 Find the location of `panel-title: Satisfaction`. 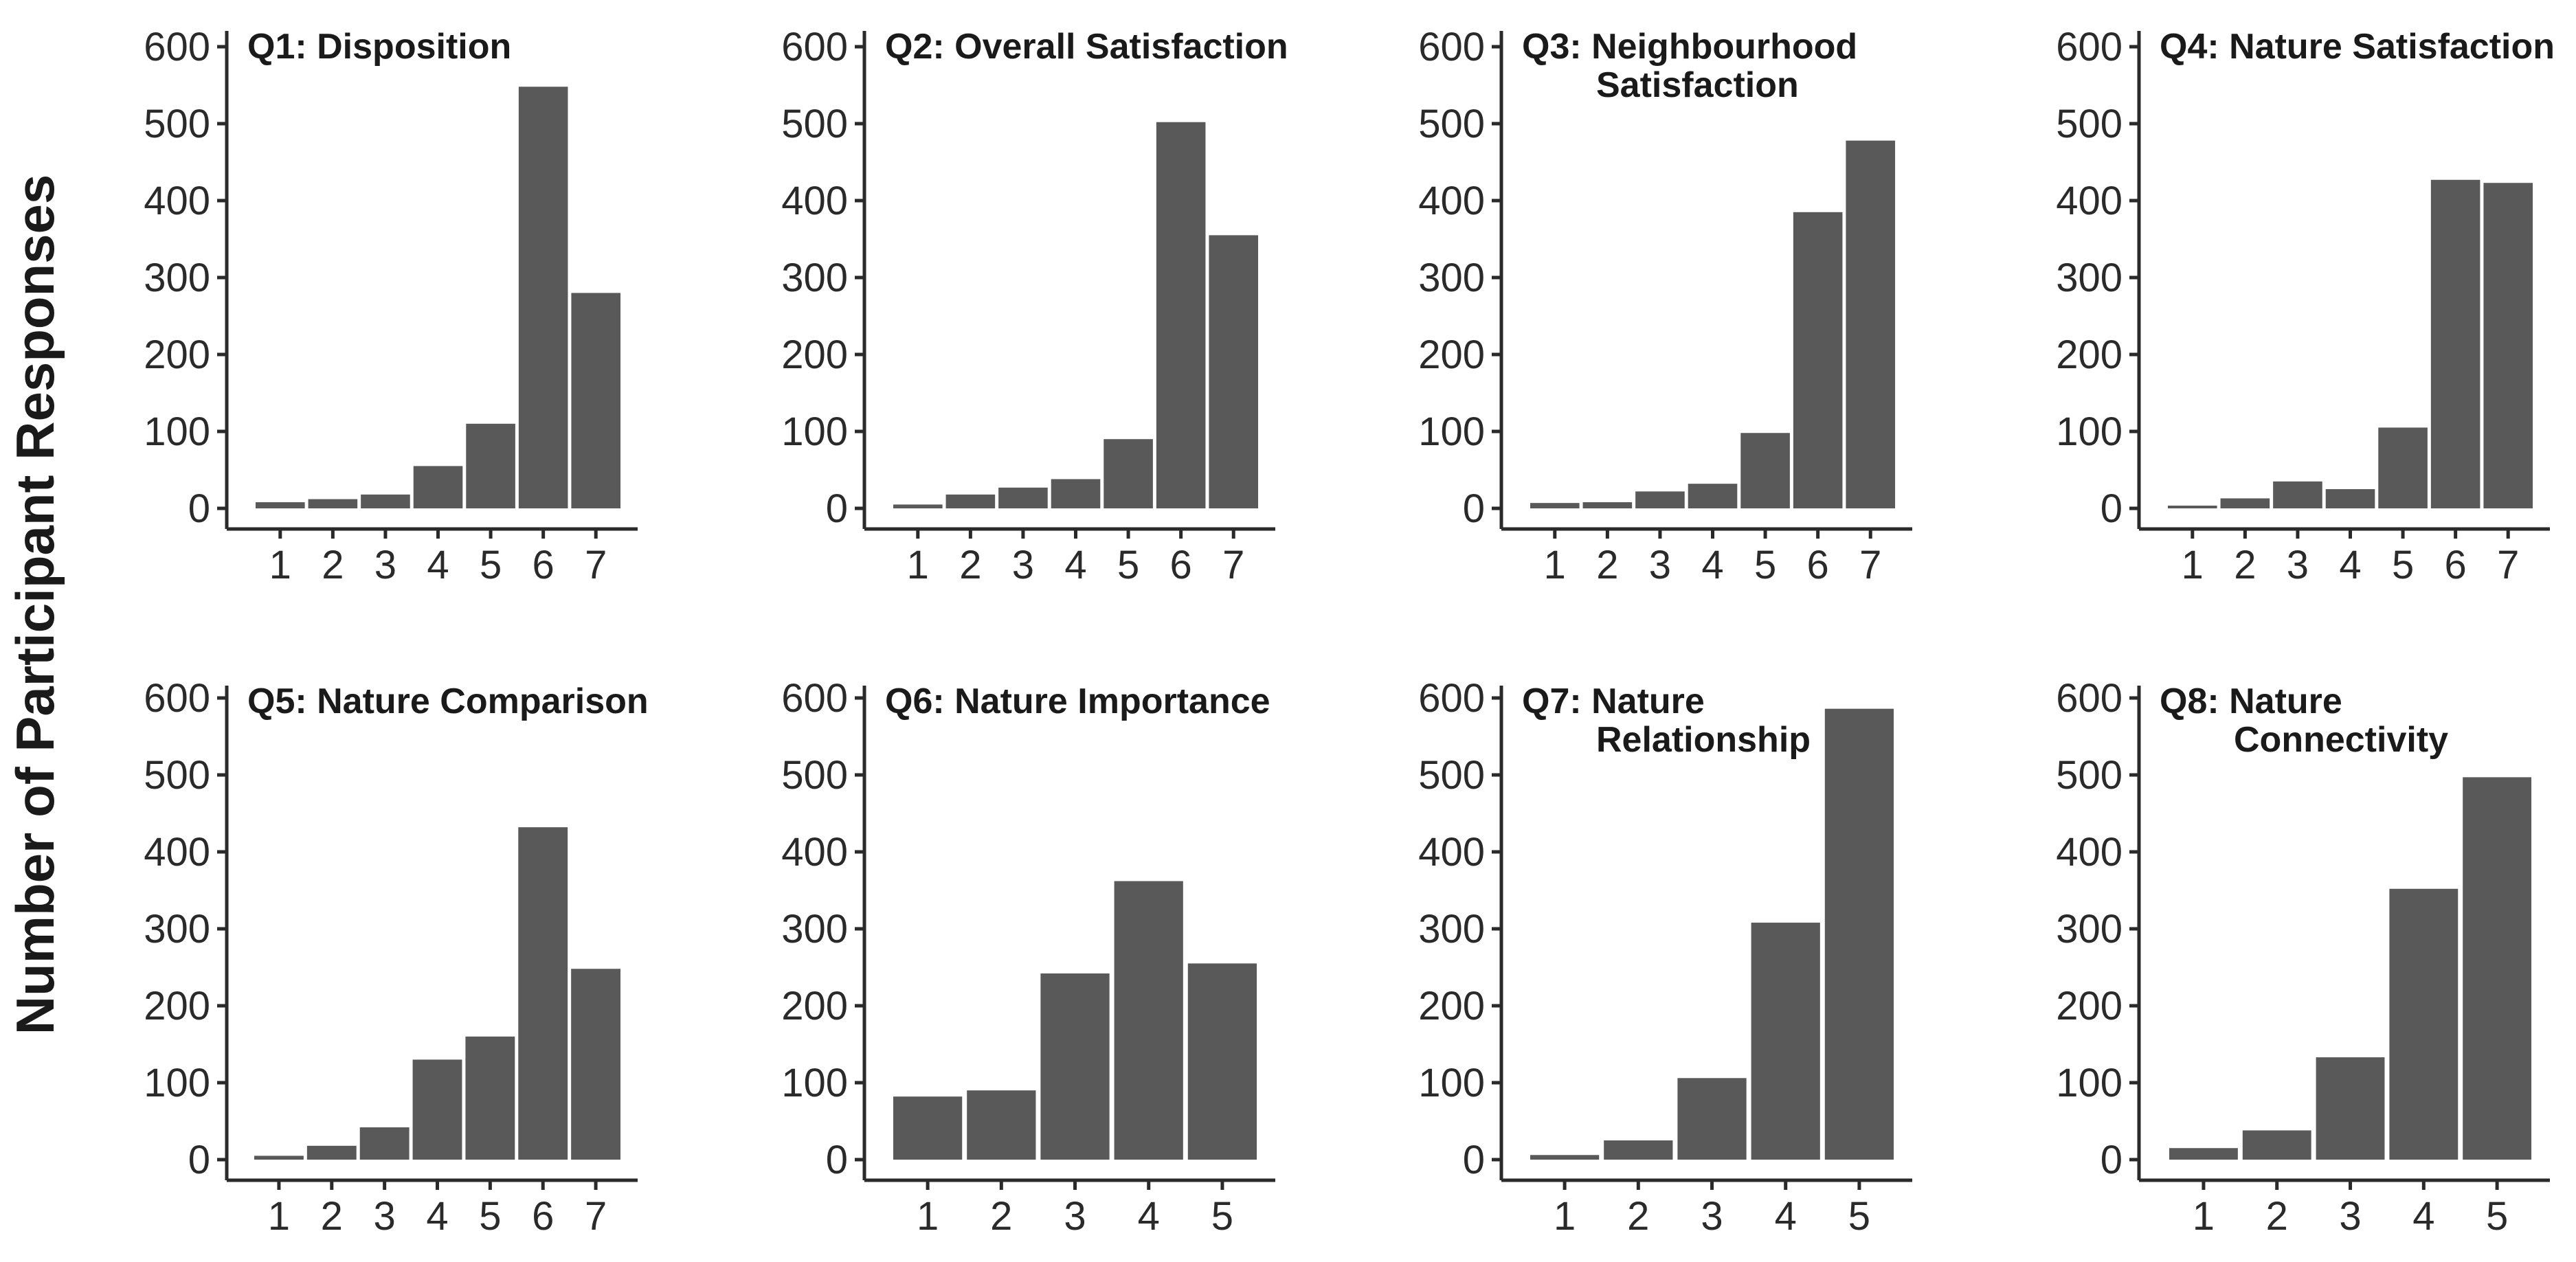

panel-title: Satisfaction is located at coordinates (1697, 85).